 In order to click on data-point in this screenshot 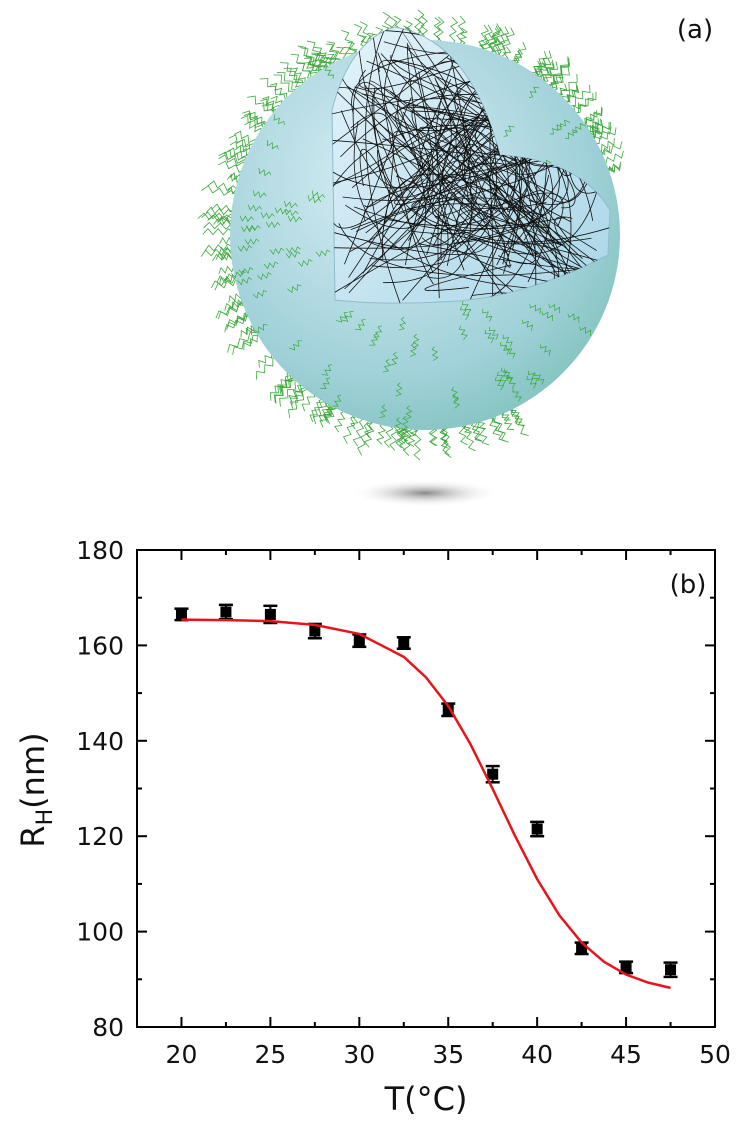, I will do `click(403, 643)`.